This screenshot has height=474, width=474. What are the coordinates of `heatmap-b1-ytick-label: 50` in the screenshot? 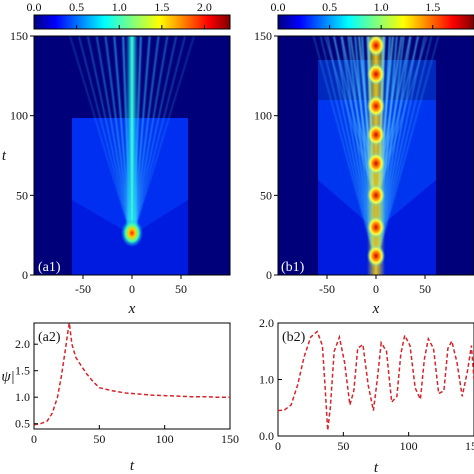 It's located at (266, 195).